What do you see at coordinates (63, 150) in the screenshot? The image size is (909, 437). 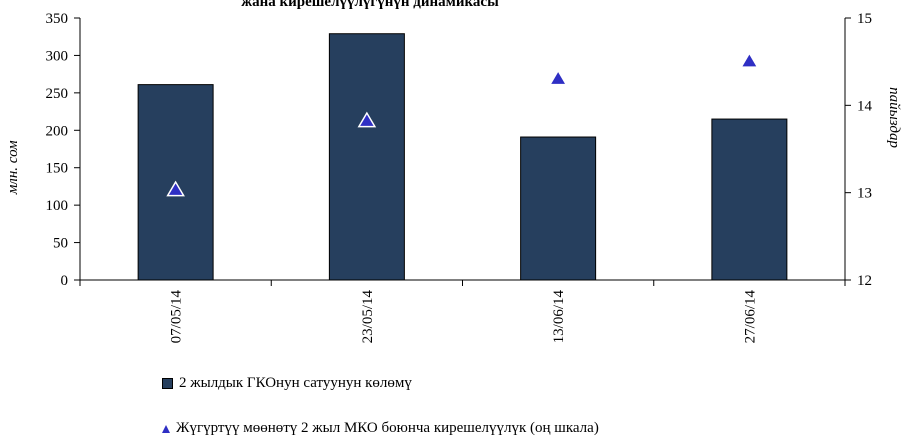 I see `left-axis-ticks: 0 50 100 150 200 250 300 350` at bounding box center [63, 150].